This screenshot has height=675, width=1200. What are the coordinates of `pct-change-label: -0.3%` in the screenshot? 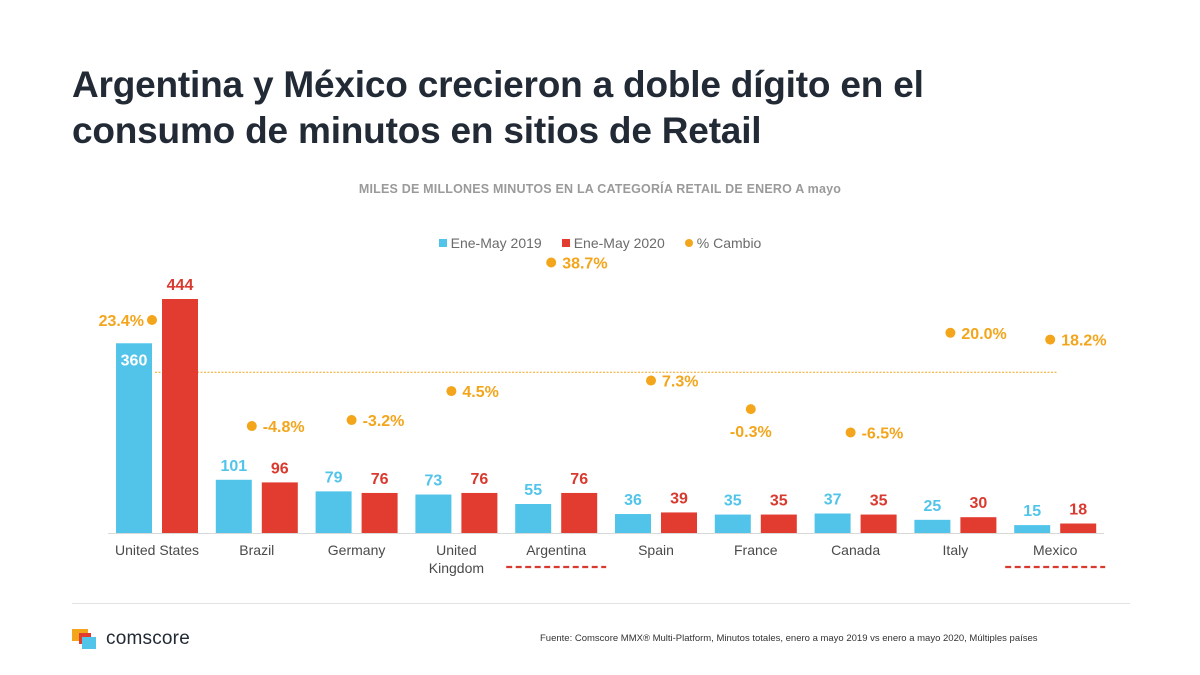 It's located at (751, 432).